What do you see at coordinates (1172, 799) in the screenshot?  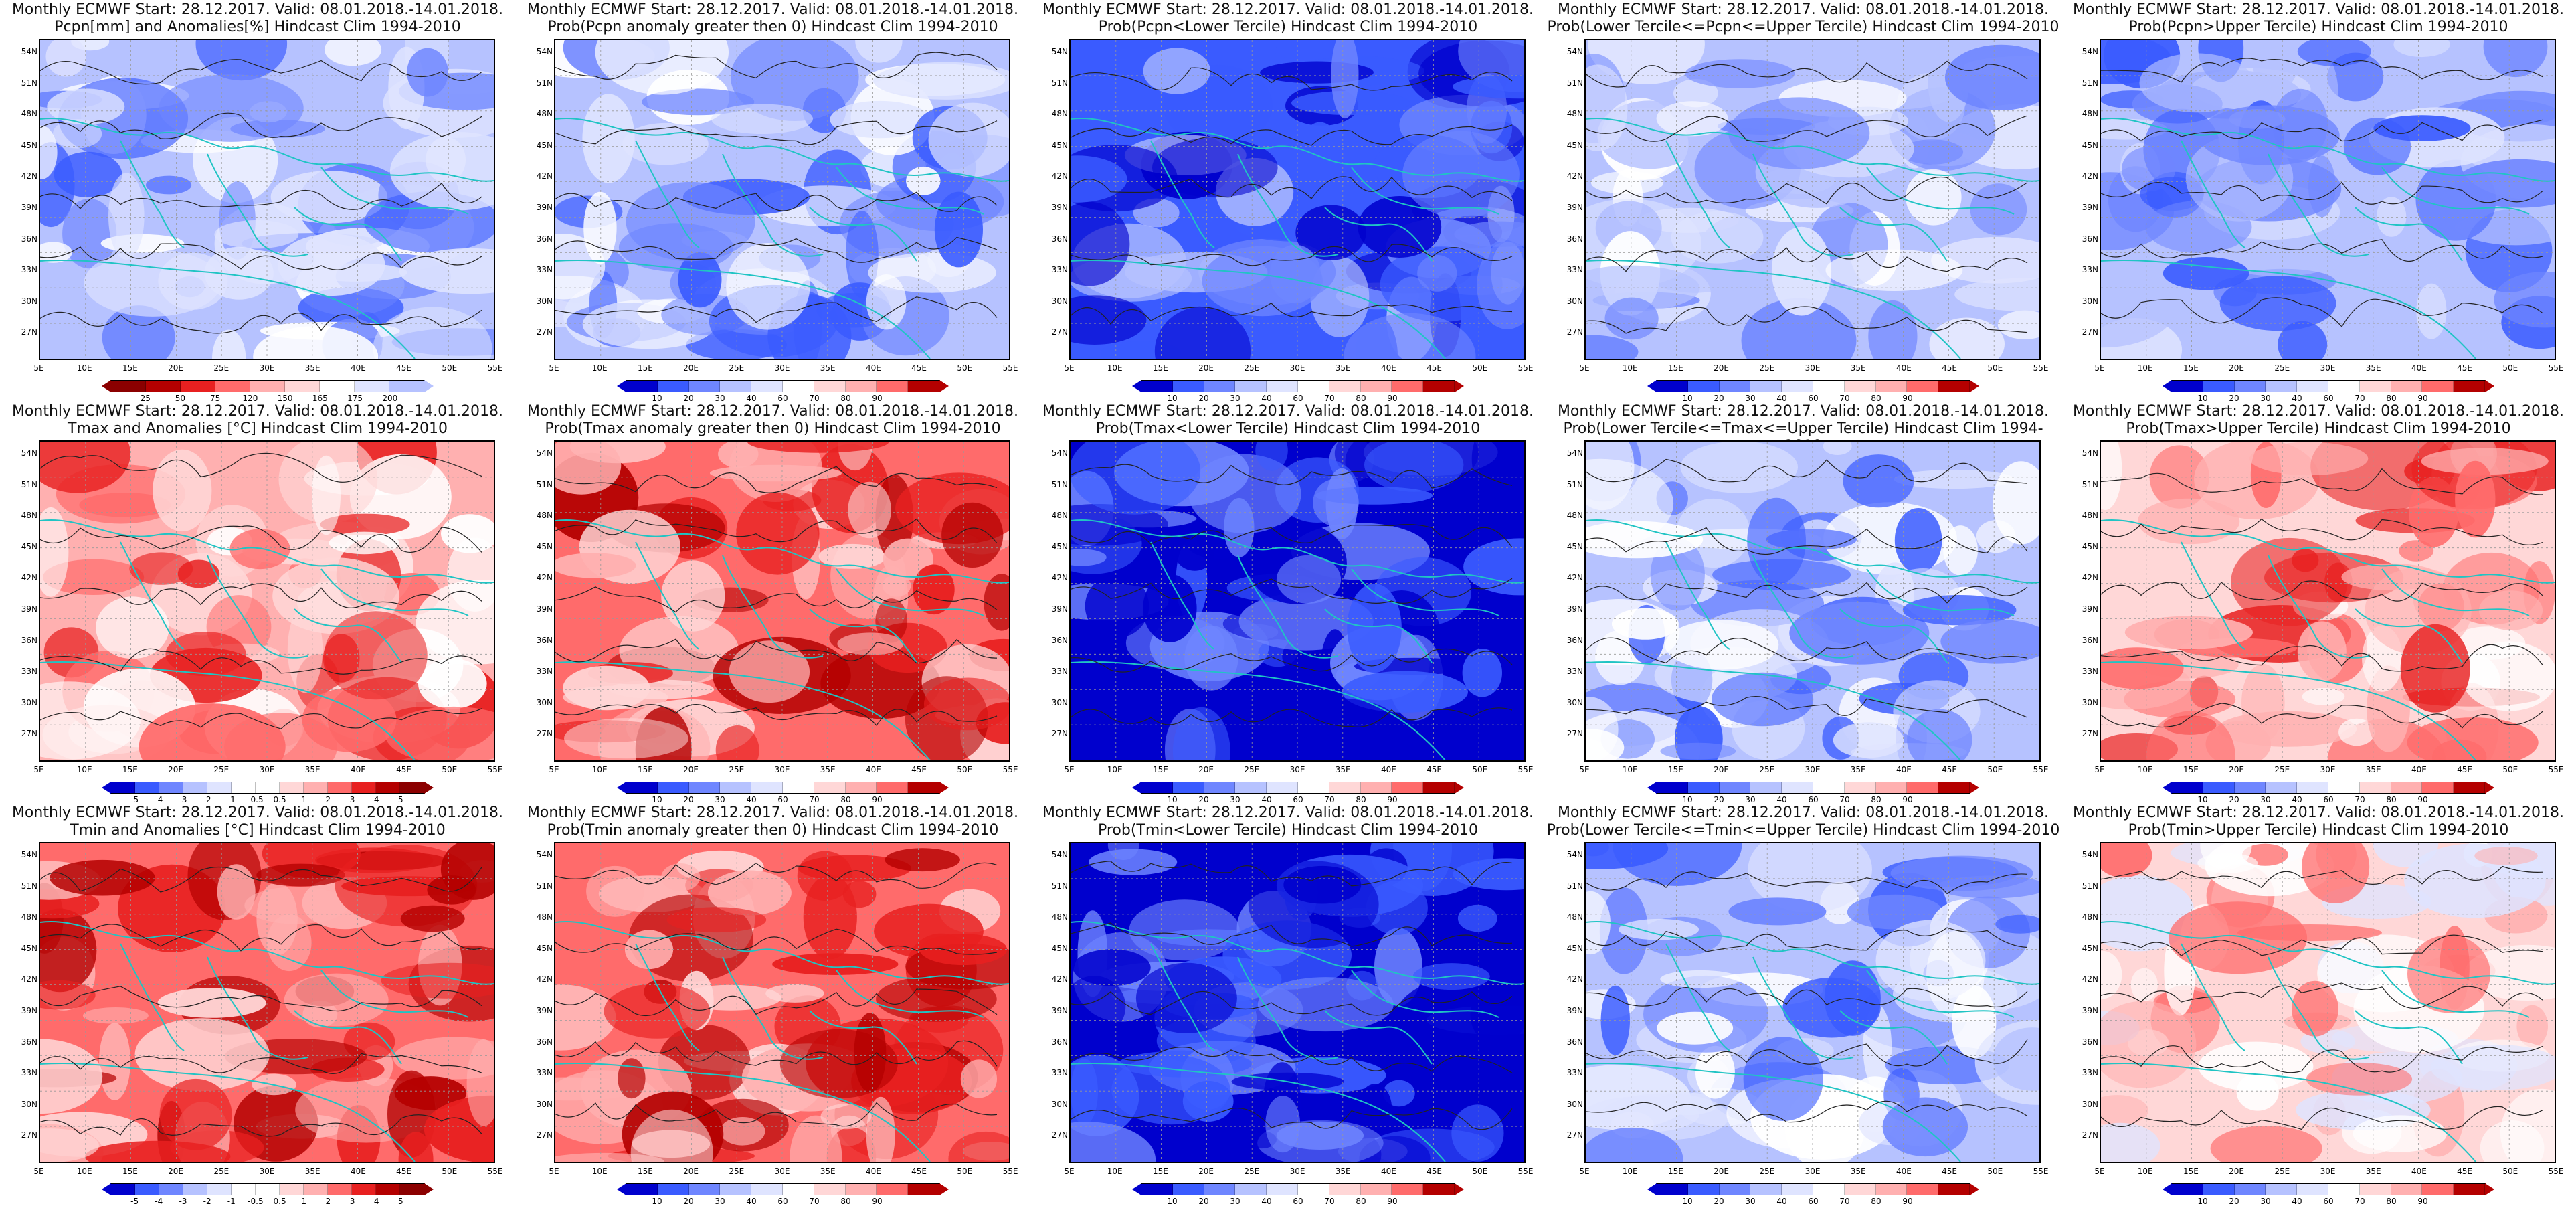 I see `colorbar-label: 10` at bounding box center [1172, 799].